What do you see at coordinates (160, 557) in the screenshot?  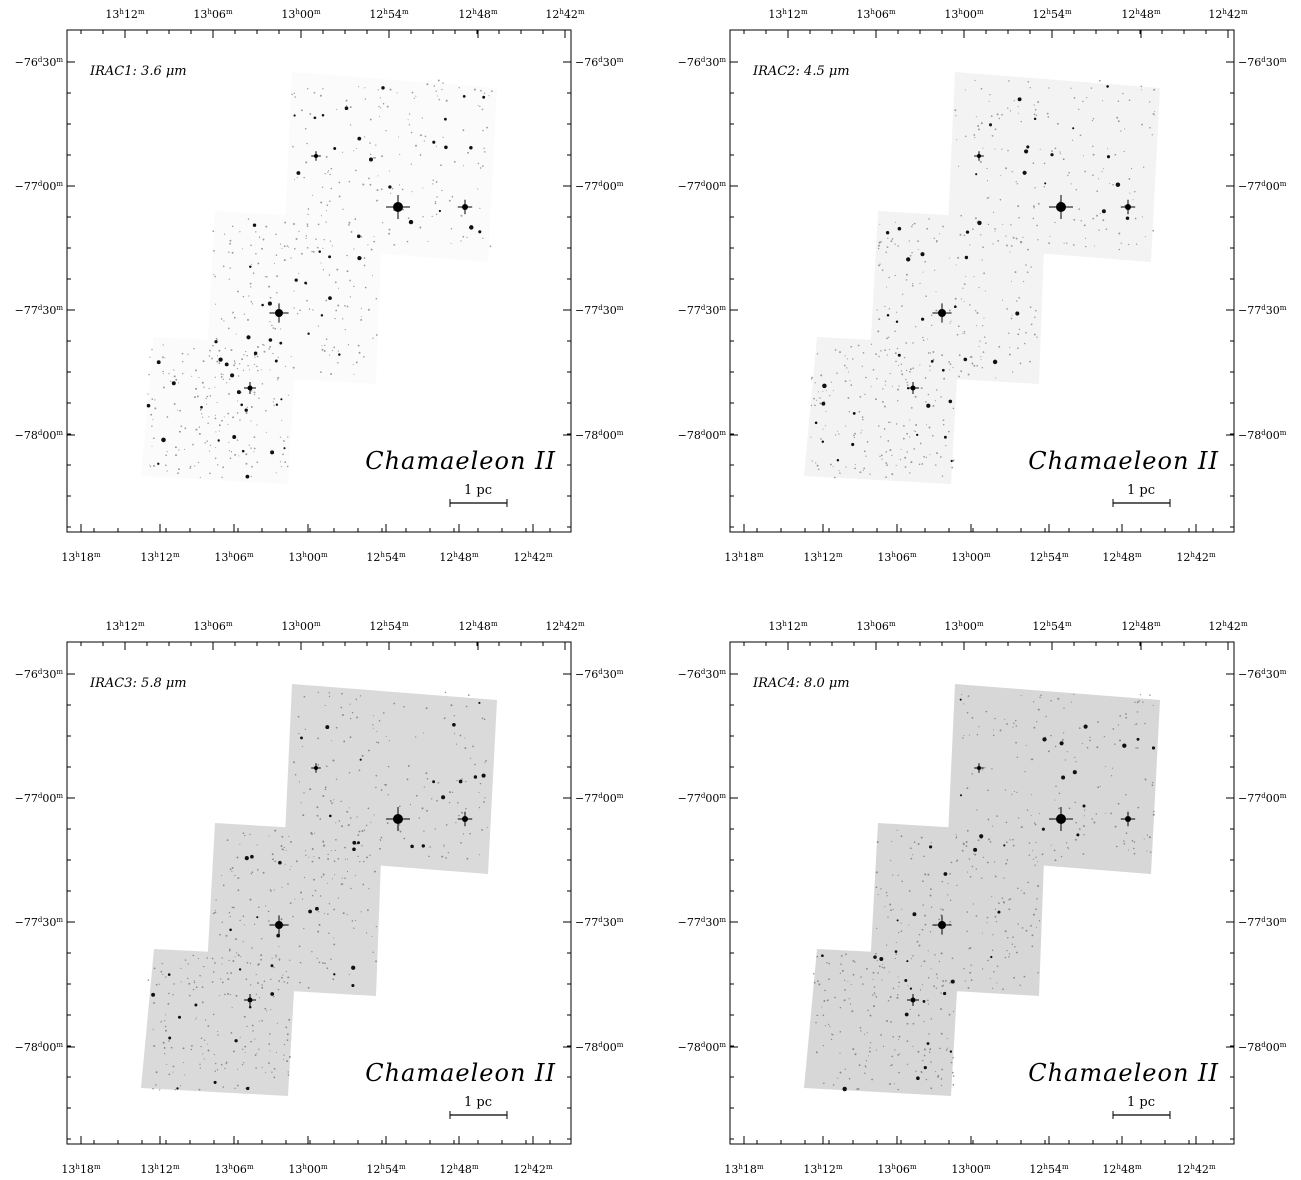 I see `bottom-tick-label: 13h12m` at bounding box center [160, 557].